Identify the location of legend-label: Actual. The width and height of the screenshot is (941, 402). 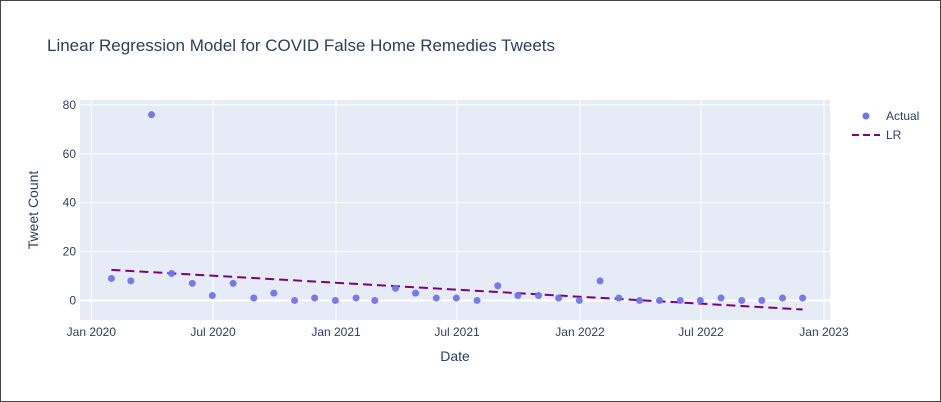
(902, 116).